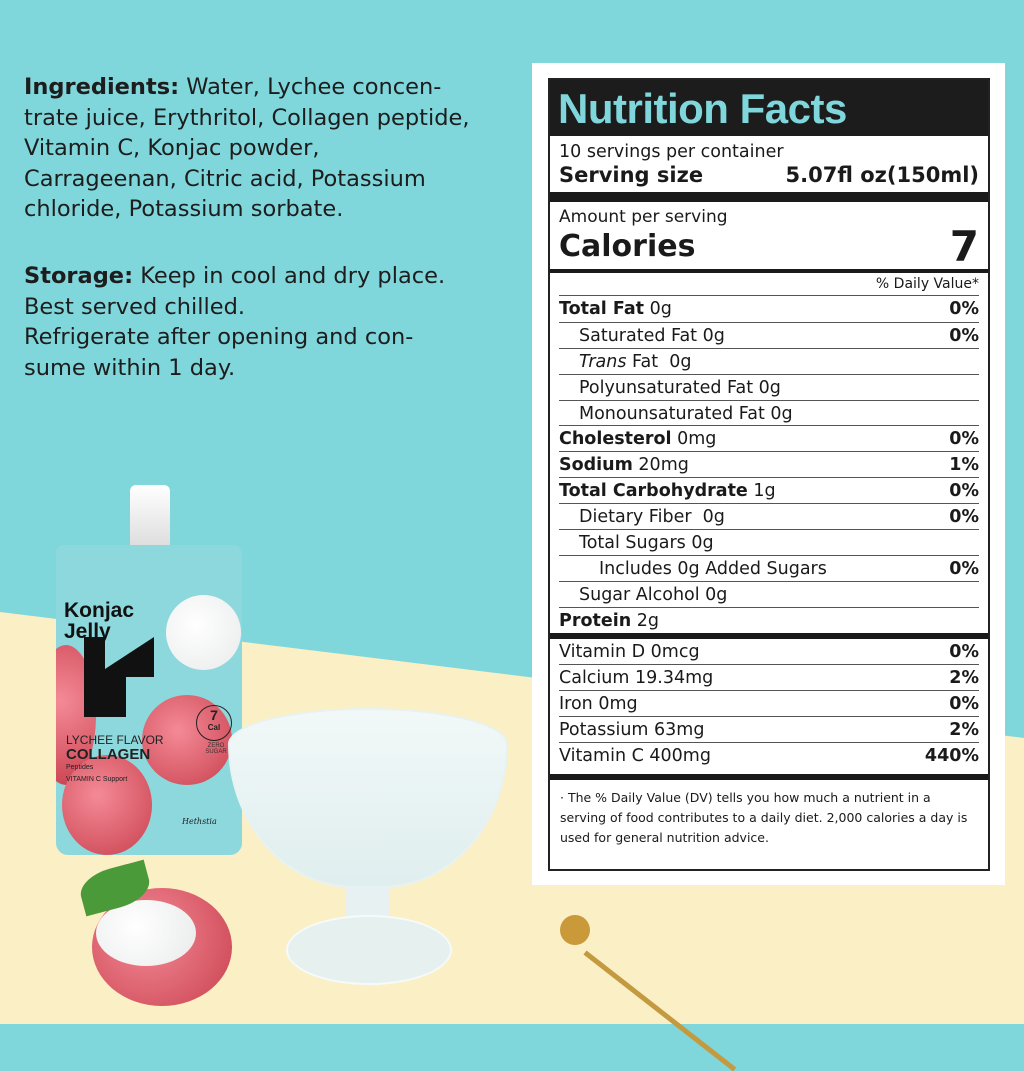 This screenshot has height=1071, width=1024. What do you see at coordinates (769, 593) in the screenshot?
I see `nutrient-row: Sugar Alcohol 0g` at bounding box center [769, 593].